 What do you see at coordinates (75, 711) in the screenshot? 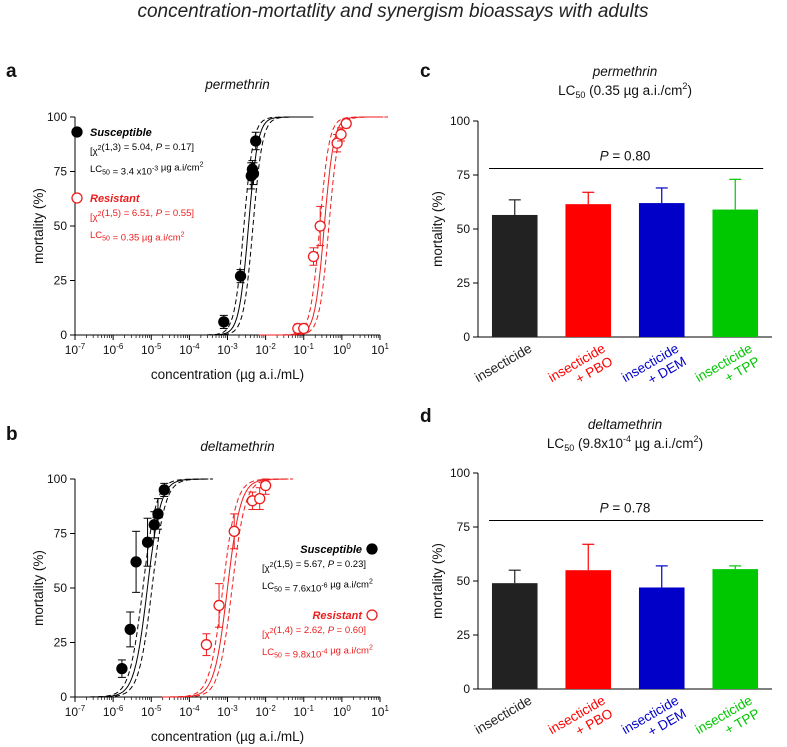
I see `x-tick-label: 10⁻⁷` at bounding box center [75, 711].